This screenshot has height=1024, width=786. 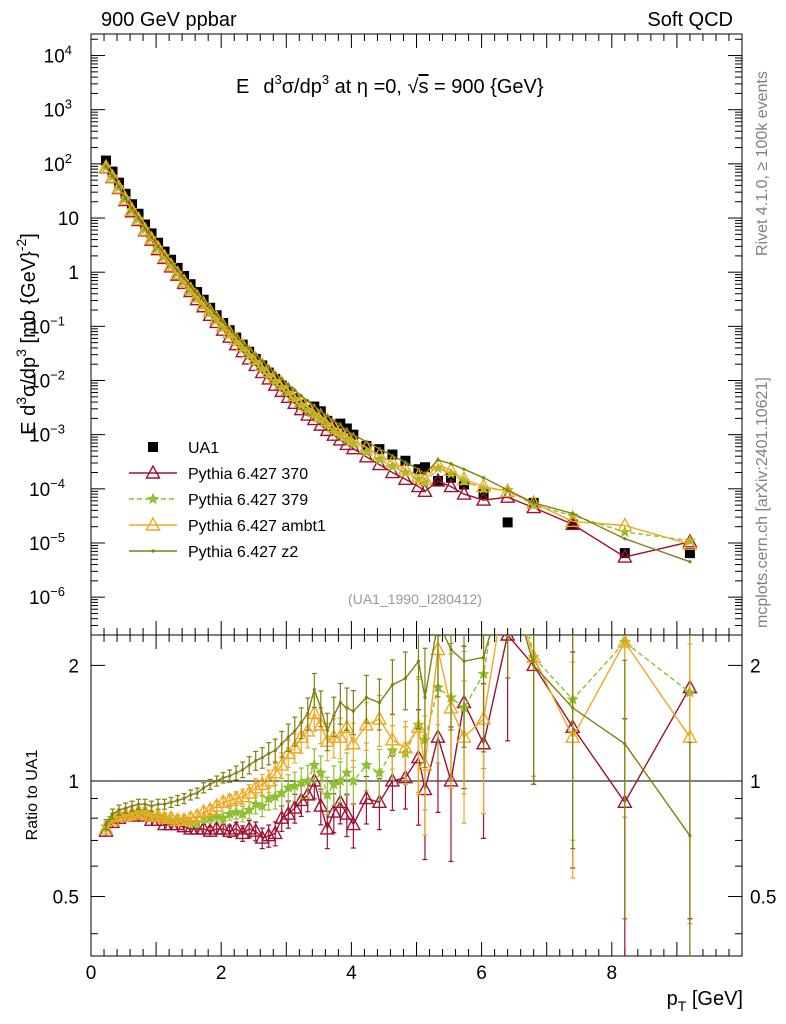 What do you see at coordinates (690, 20) in the screenshot?
I see `header-right: Soft QCD` at bounding box center [690, 20].